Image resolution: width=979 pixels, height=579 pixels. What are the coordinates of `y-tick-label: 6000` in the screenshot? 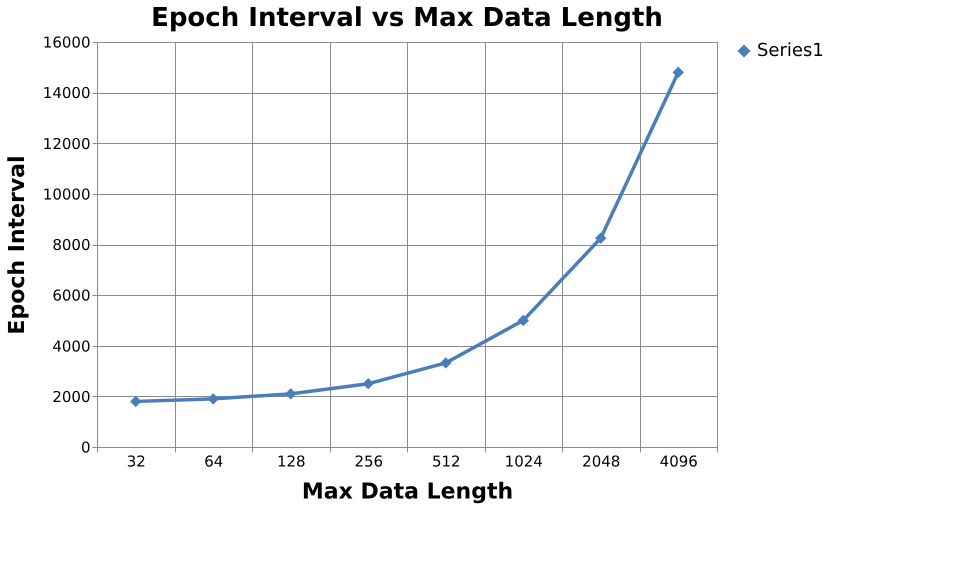 It's located at (71, 295).